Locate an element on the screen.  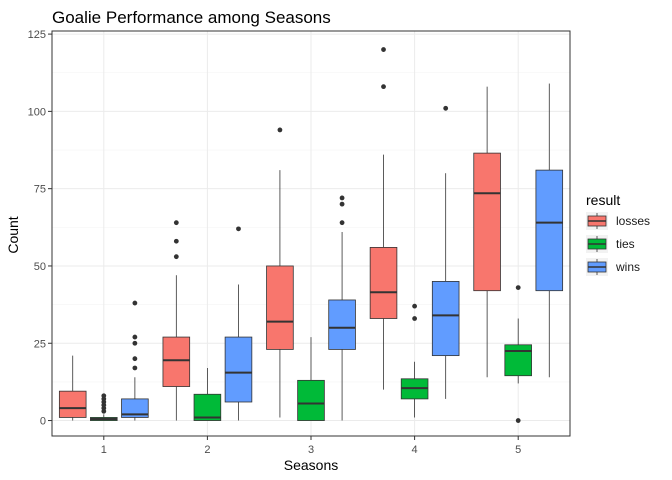
y-tick-label: 125 is located at coordinates (37, 35).